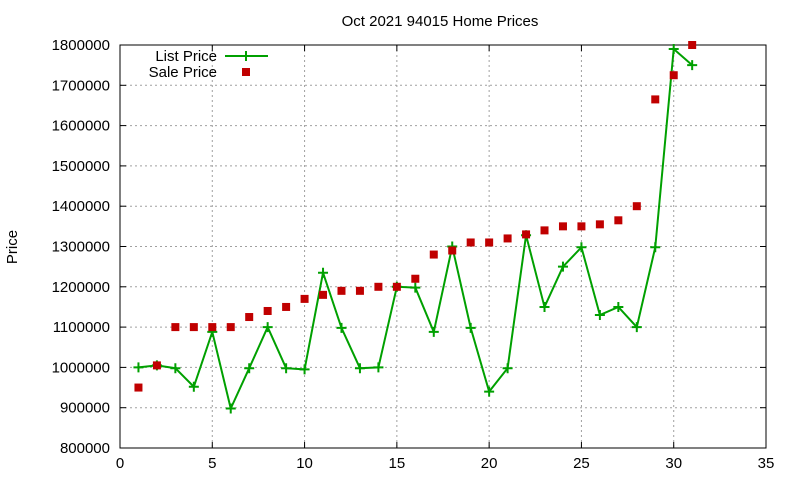 This screenshot has height=480, width=800. What do you see at coordinates (120, 463) in the screenshot?
I see `x-tick-label: 0` at bounding box center [120, 463].